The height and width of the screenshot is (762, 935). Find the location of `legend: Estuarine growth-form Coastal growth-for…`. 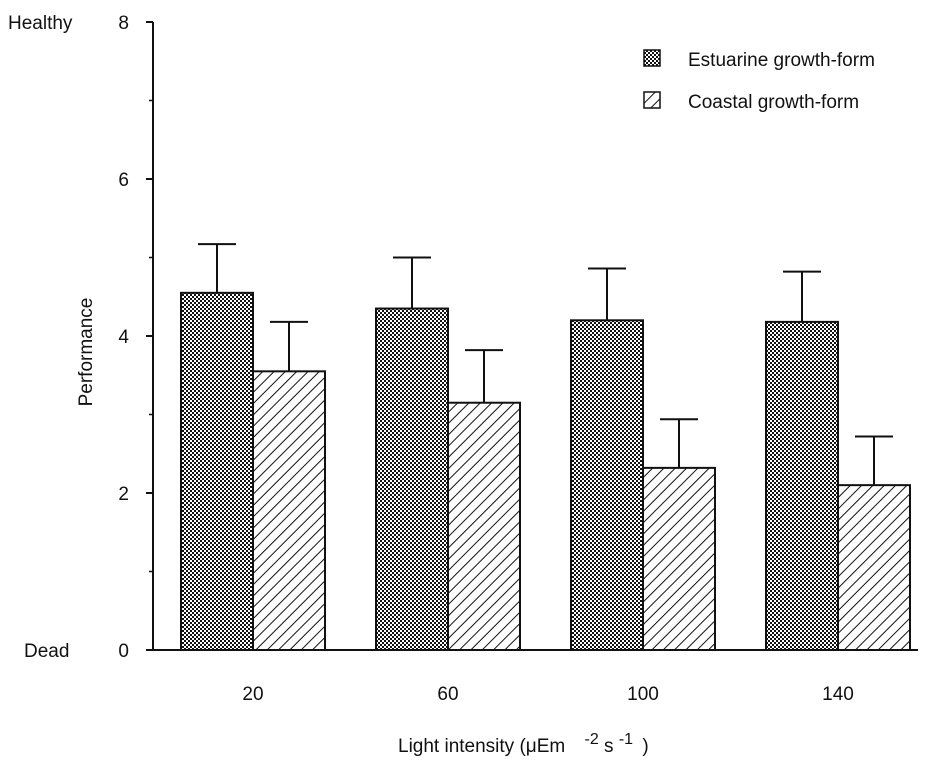

legend: Estuarine growth-form Coastal growth-for… is located at coordinates (759, 81).